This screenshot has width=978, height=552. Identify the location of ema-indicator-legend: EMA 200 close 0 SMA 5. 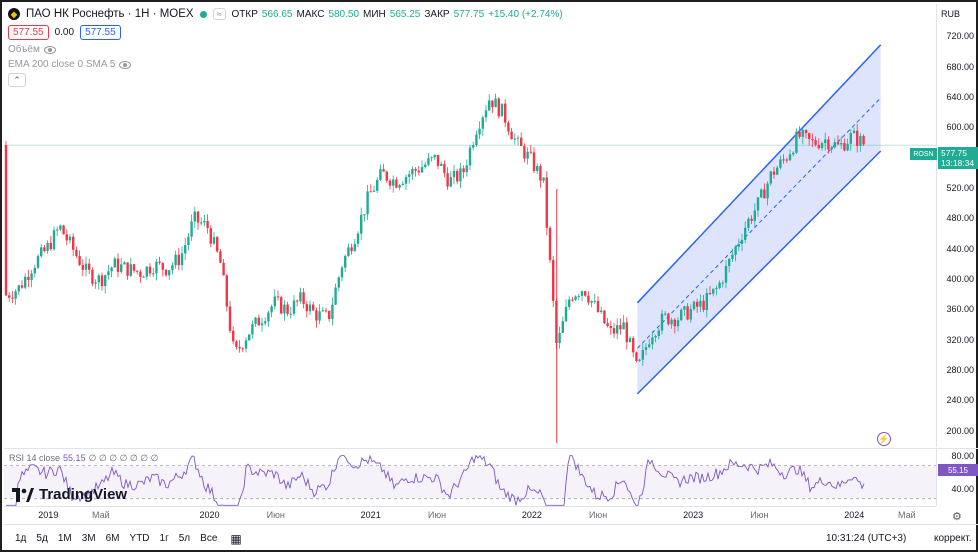
(70, 64).